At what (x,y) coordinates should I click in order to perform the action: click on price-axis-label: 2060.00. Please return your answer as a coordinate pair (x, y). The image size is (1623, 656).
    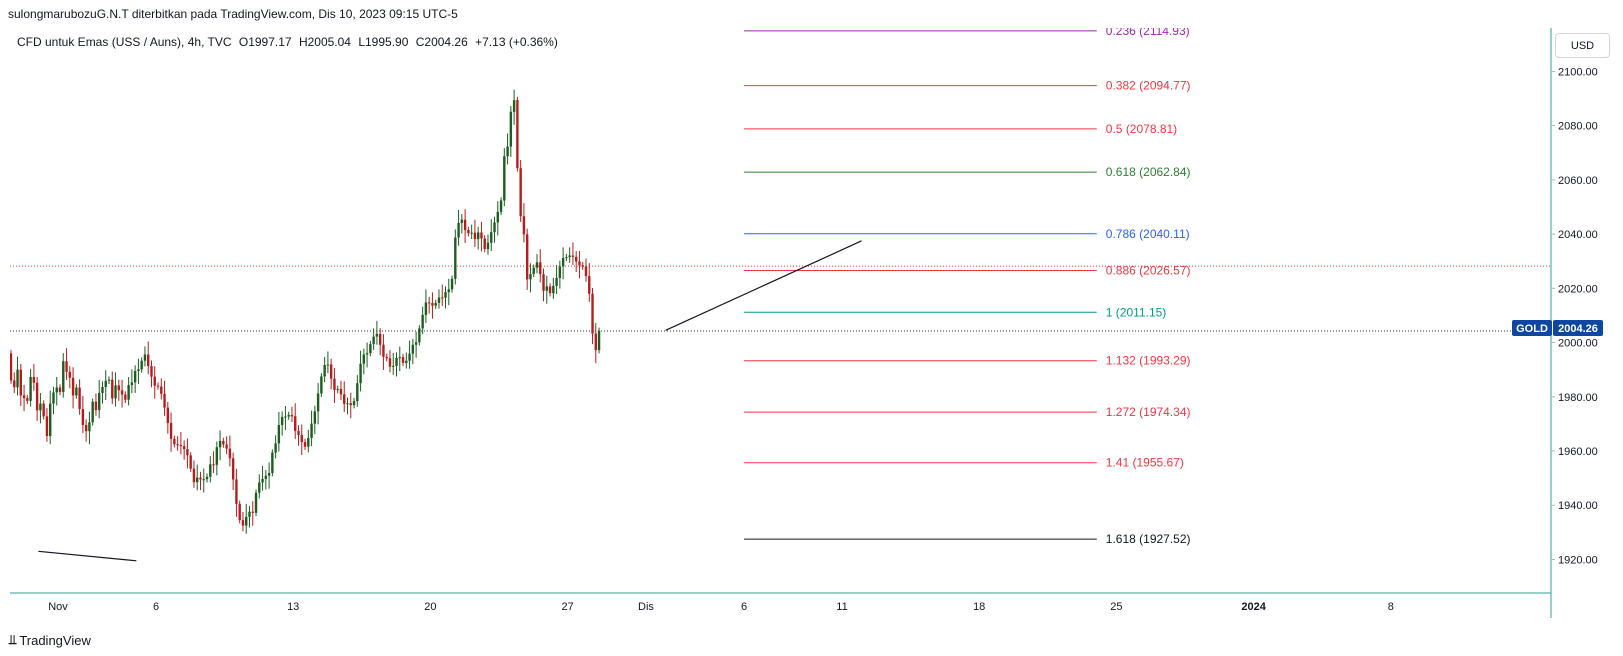
    Looking at the image, I should click on (1578, 181).